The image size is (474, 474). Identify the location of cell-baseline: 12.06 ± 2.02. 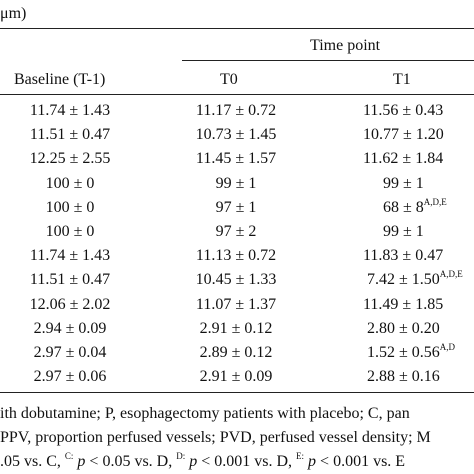
(70, 304).